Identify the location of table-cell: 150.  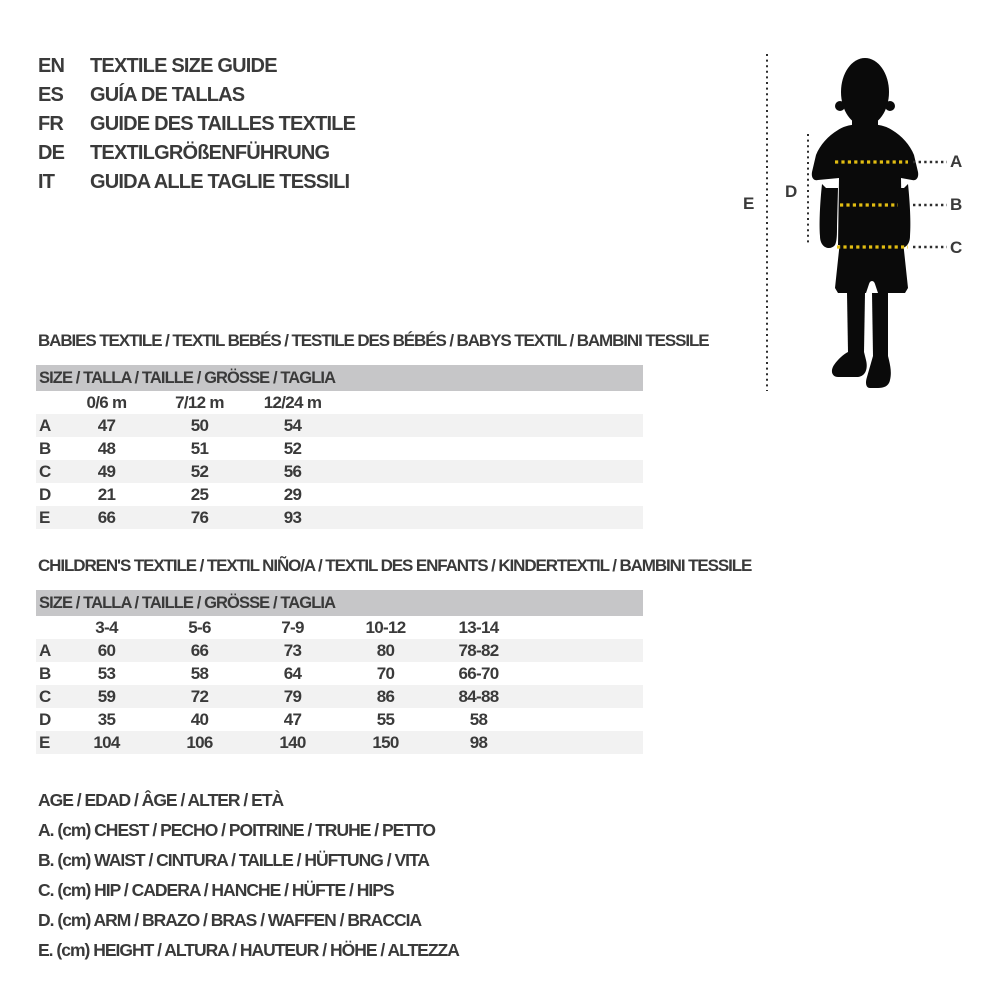
(385, 742).